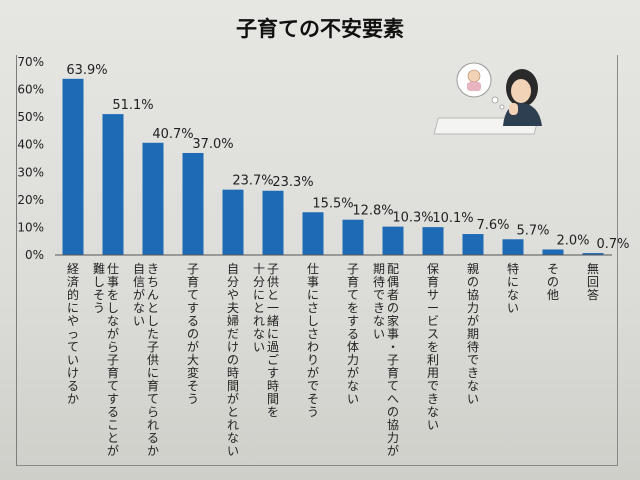  Describe the element at coordinates (412, 218) in the screenshot. I see `value-label: 10.3%` at that location.